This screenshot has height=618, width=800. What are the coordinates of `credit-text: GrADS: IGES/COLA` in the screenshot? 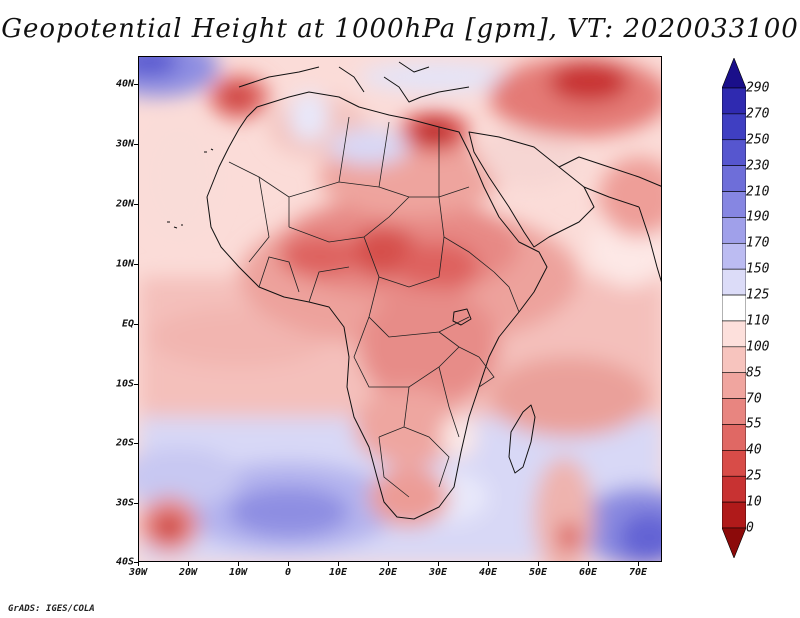 It's located at (51, 609).